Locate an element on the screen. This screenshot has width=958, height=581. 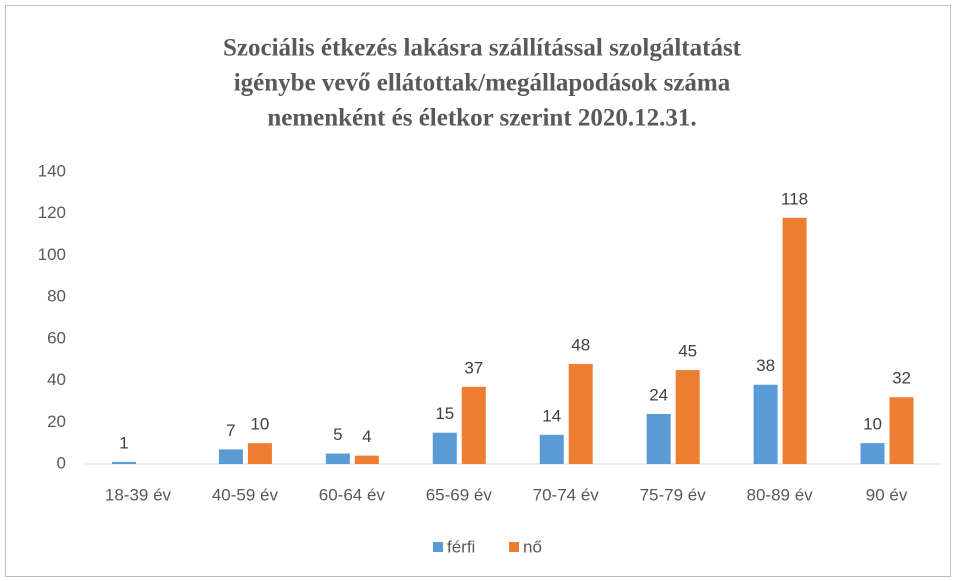
value-label: 118 is located at coordinates (794, 198).